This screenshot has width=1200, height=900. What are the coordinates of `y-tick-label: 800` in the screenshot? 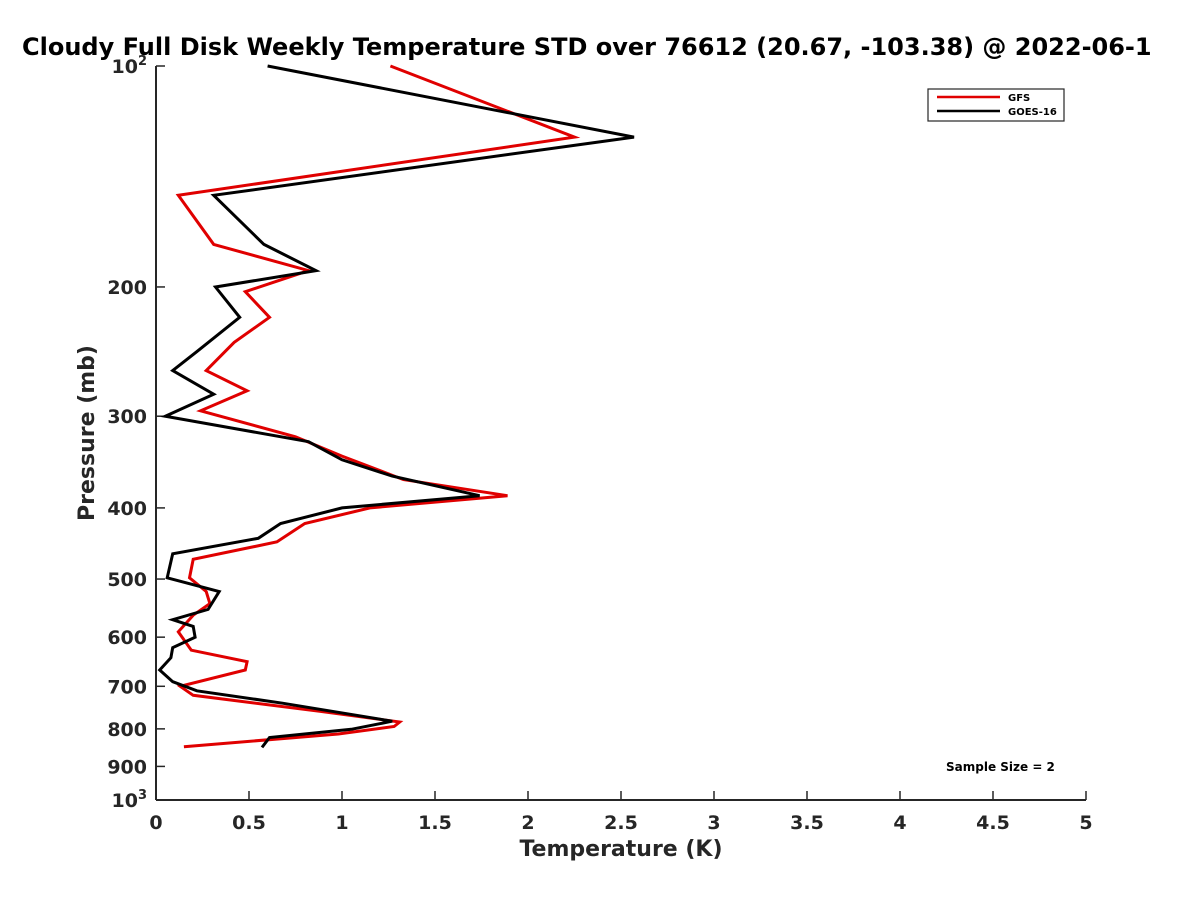 It's located at (127, 730).